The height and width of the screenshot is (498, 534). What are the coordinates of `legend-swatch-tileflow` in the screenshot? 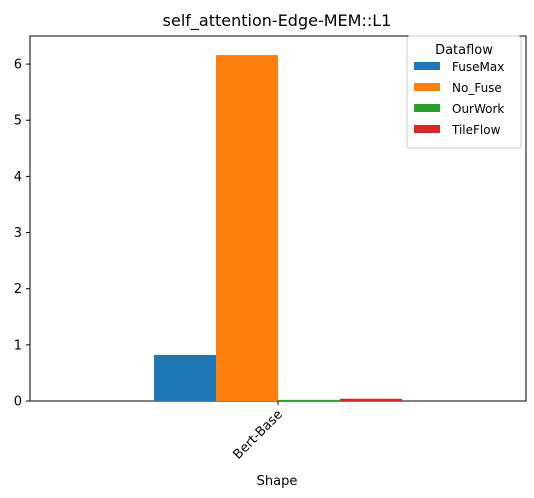 It's located at (427, 129).